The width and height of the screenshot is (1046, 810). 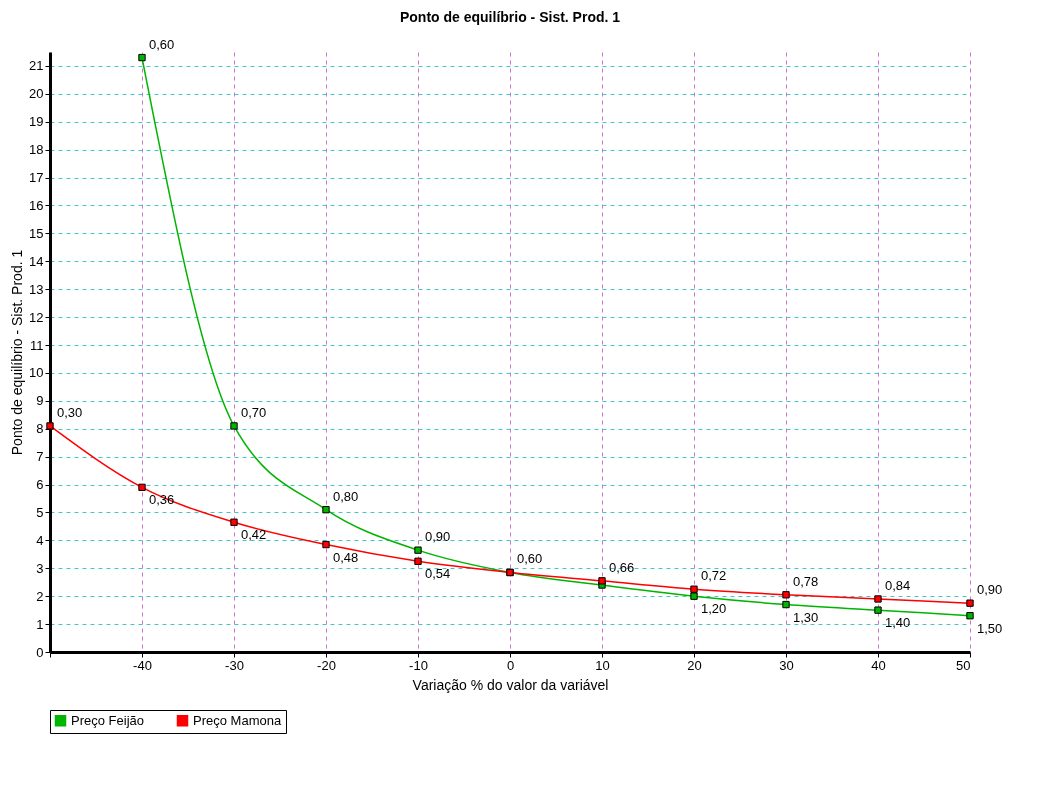 What do you see at coordinates (40, 401) in the screenshot?
I see `y-tick-label: 9` at bounding box center [40, 401].